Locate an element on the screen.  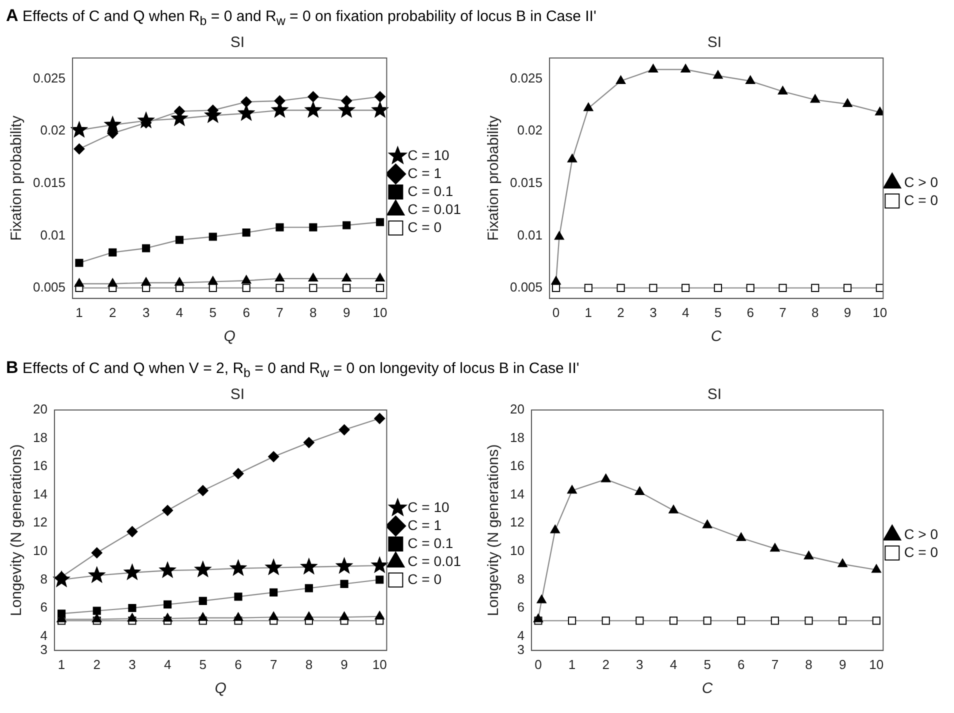
y-tick-label: 0.015 is located at coordinates (526, 182).